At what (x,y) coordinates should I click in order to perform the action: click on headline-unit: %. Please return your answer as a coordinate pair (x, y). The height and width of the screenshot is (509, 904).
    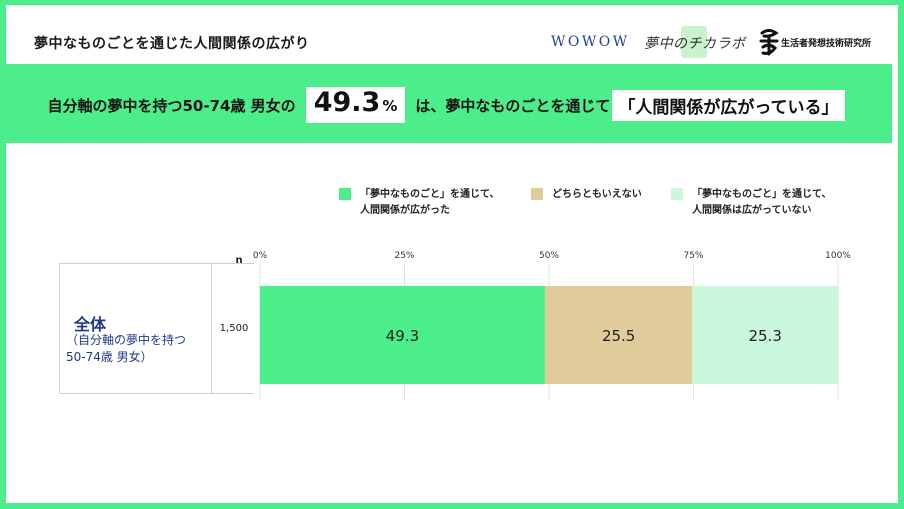
    Looking at the image, I should click on (390, 106).